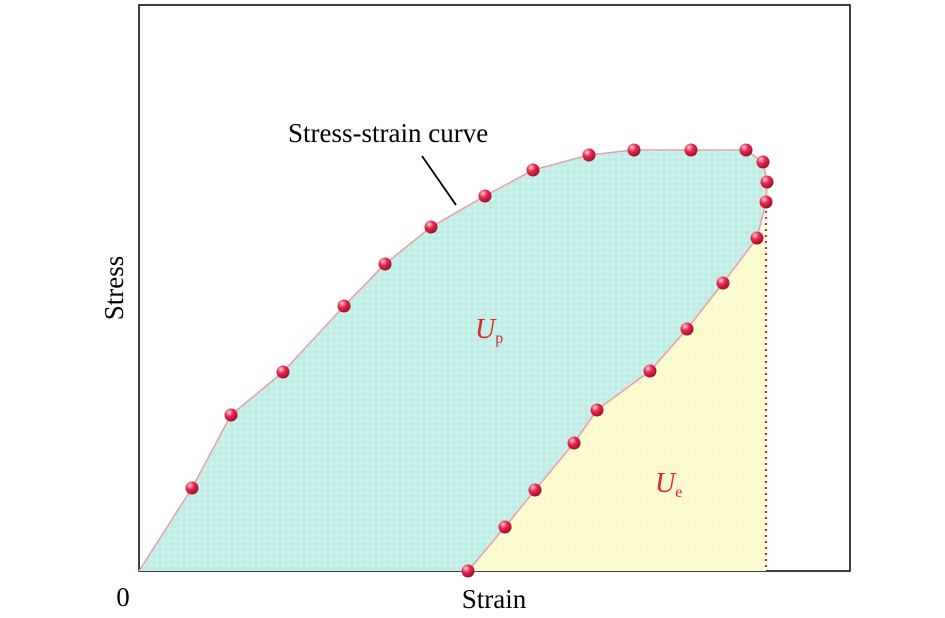  Describe the element at coordinates (388, 133) in the screenshot. I see `curve-annotation: Stress-strain curve` at that location.